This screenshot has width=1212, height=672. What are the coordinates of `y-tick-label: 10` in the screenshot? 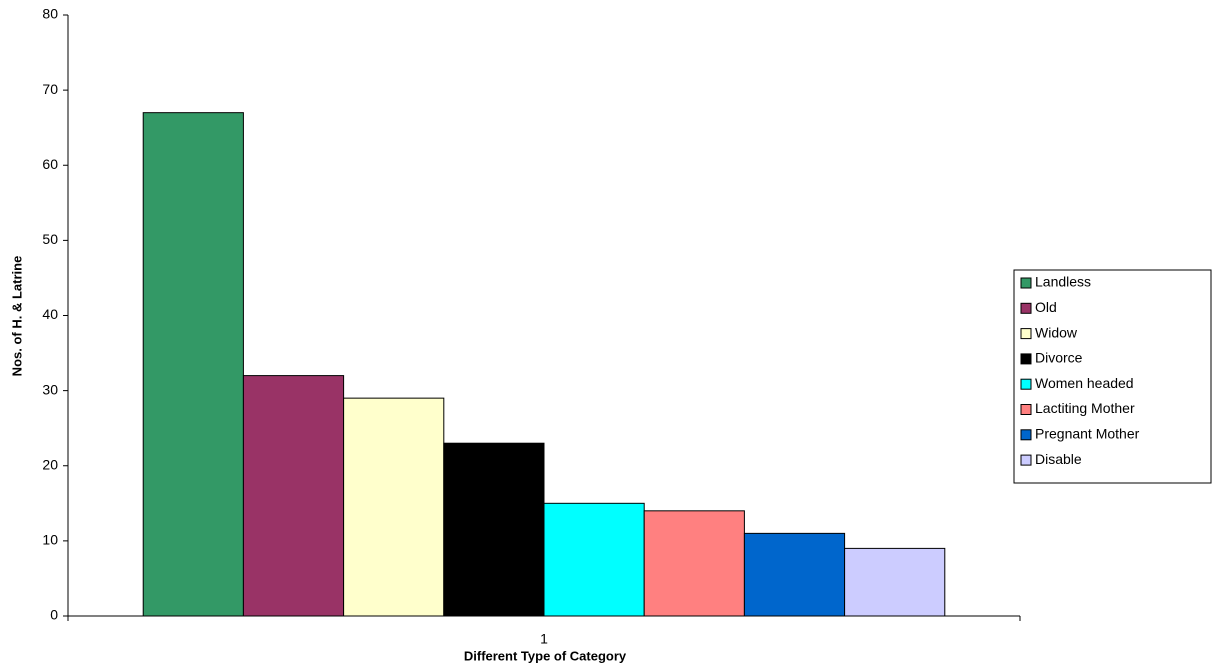 It's located at (50, 540).